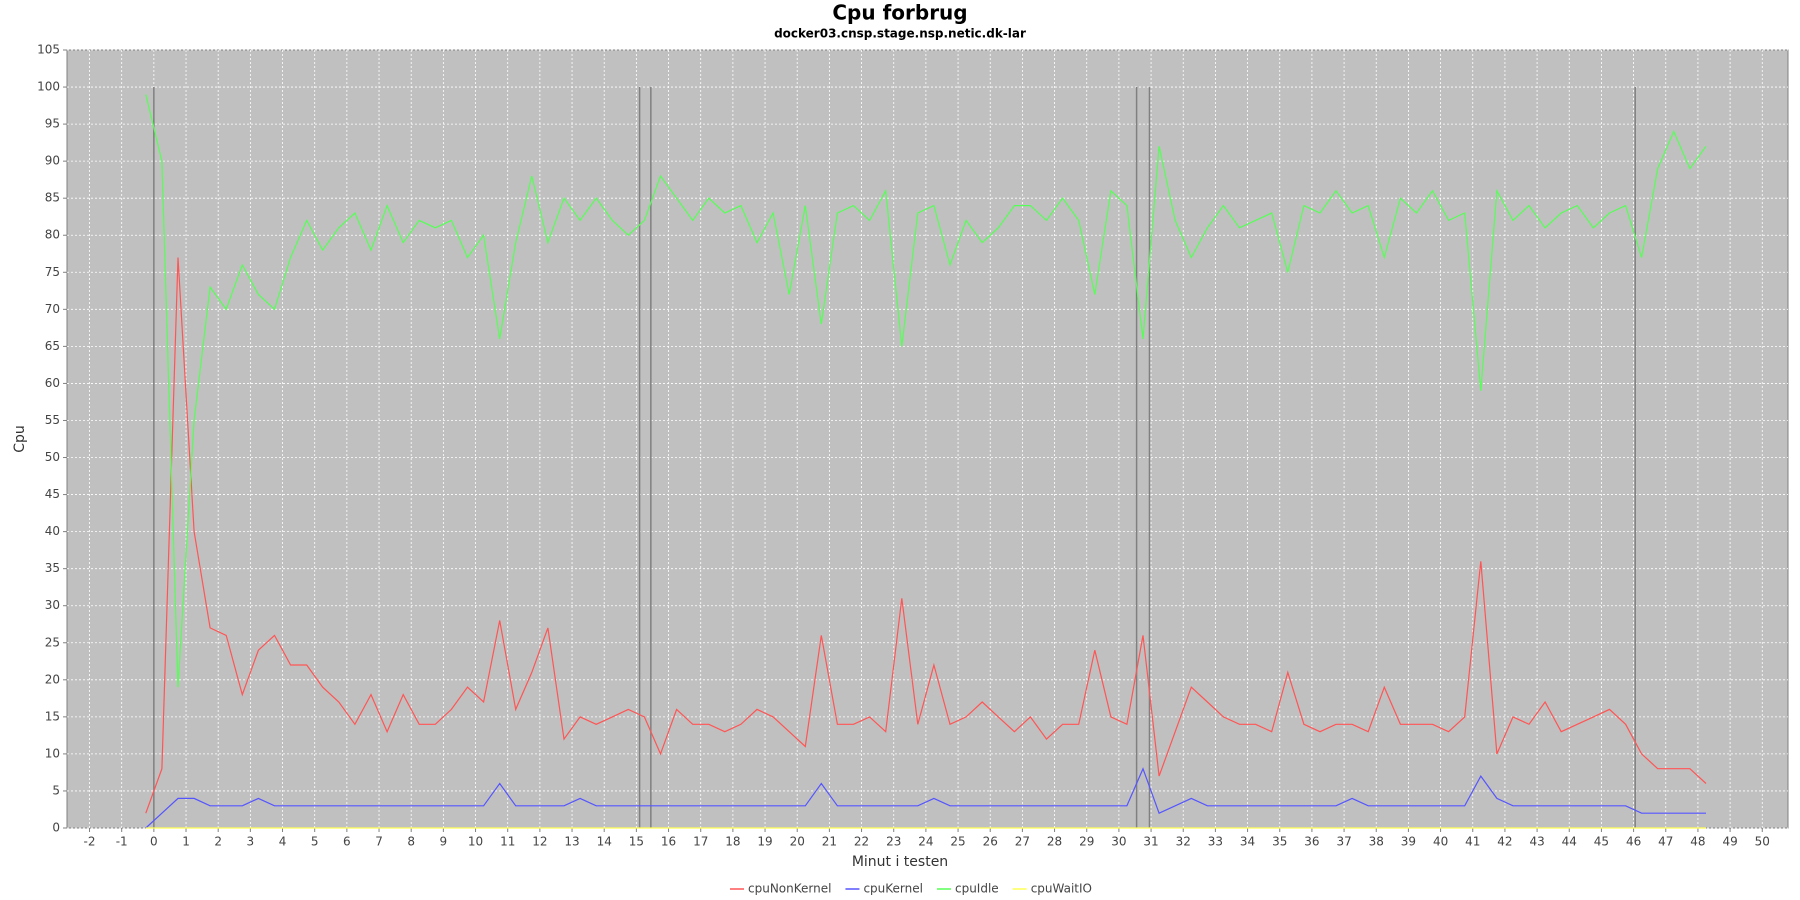 Image resolution: width=1800 pixels, height=900 pixels. What do you see at coordinates (1311, 842) in the screenshot?
I see `x-tick-label: 36` at bounding box center [1311, 842].